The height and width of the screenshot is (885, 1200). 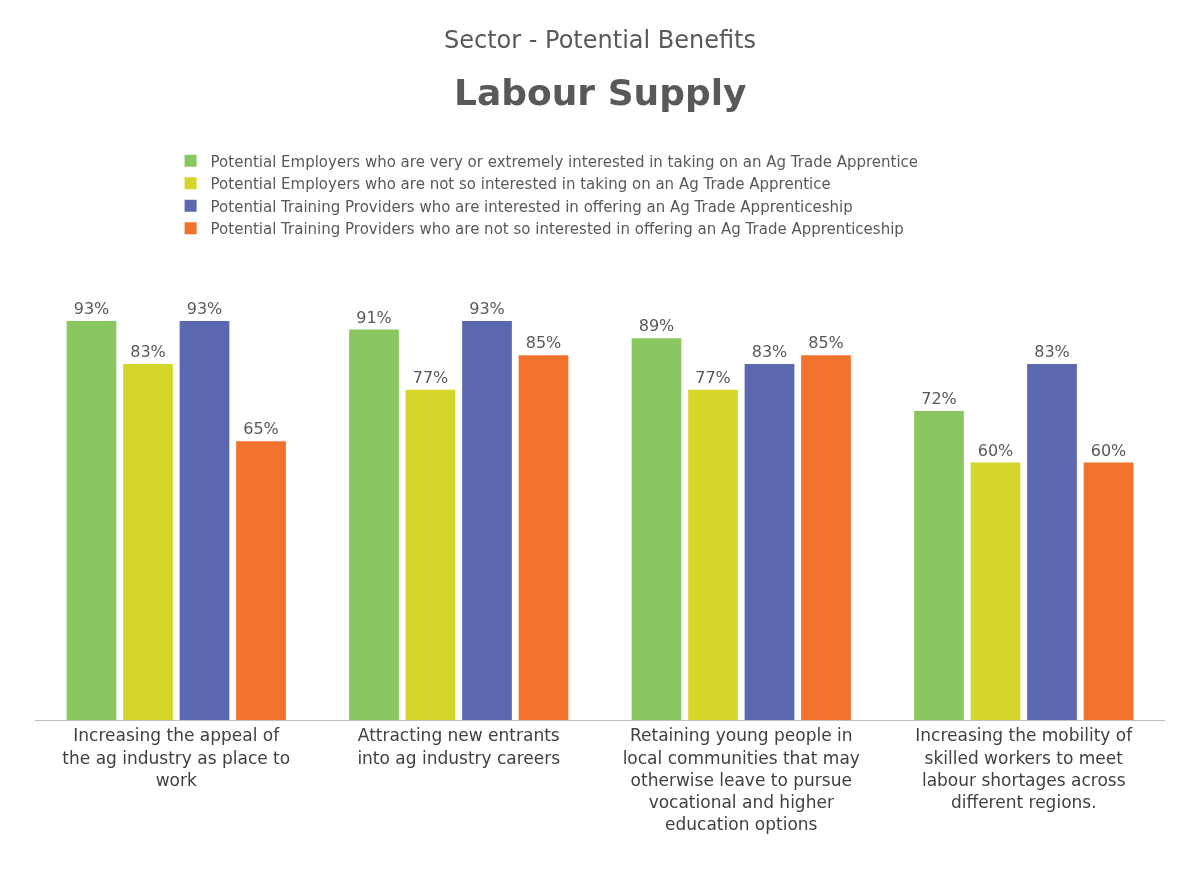 I want to click on data-label: 91%, so click(x=374, y=317).